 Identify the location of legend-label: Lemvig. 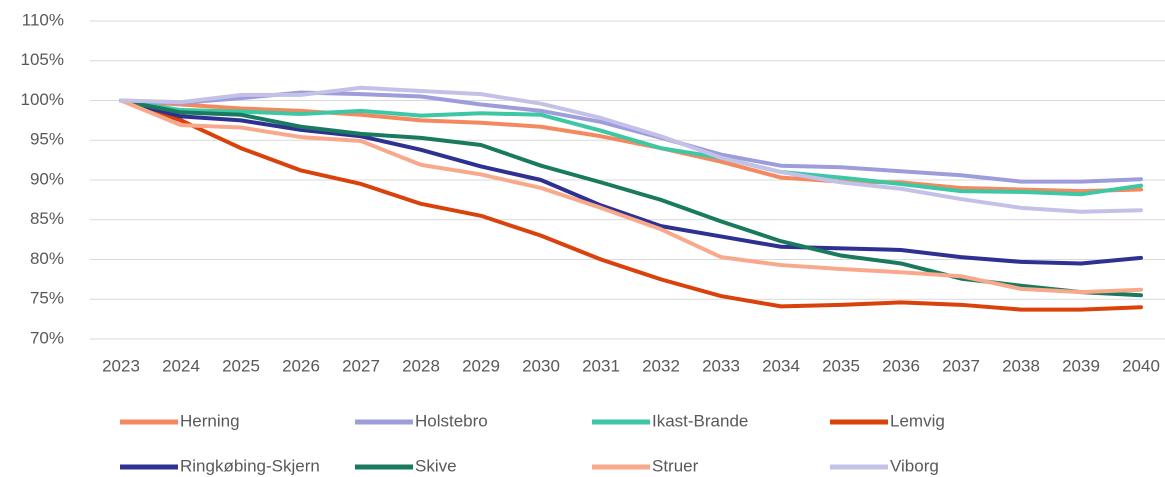
(917, 420).